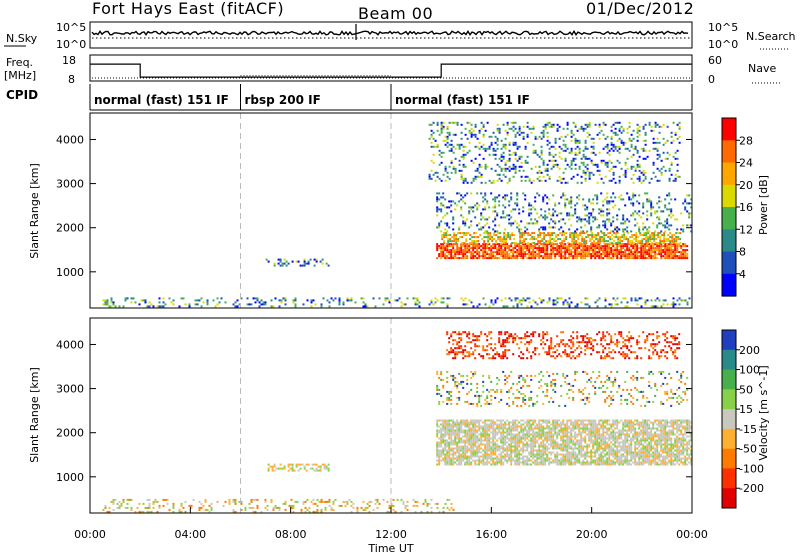 The width and height of the screenshot is (800, 554). What do you see at coordinates (34, 211) in the screenshot?
I see `power-y-axis-label: Slant Range [km]` at bounding box center [34, 211].